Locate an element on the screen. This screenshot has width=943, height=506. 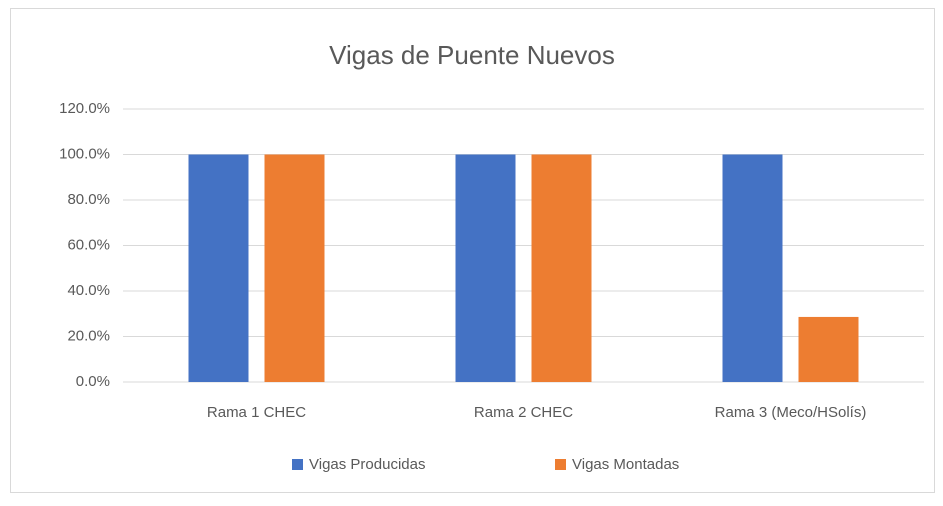
x-tick-label: Rama 1 CHEC is located at coordinates (256, 412).